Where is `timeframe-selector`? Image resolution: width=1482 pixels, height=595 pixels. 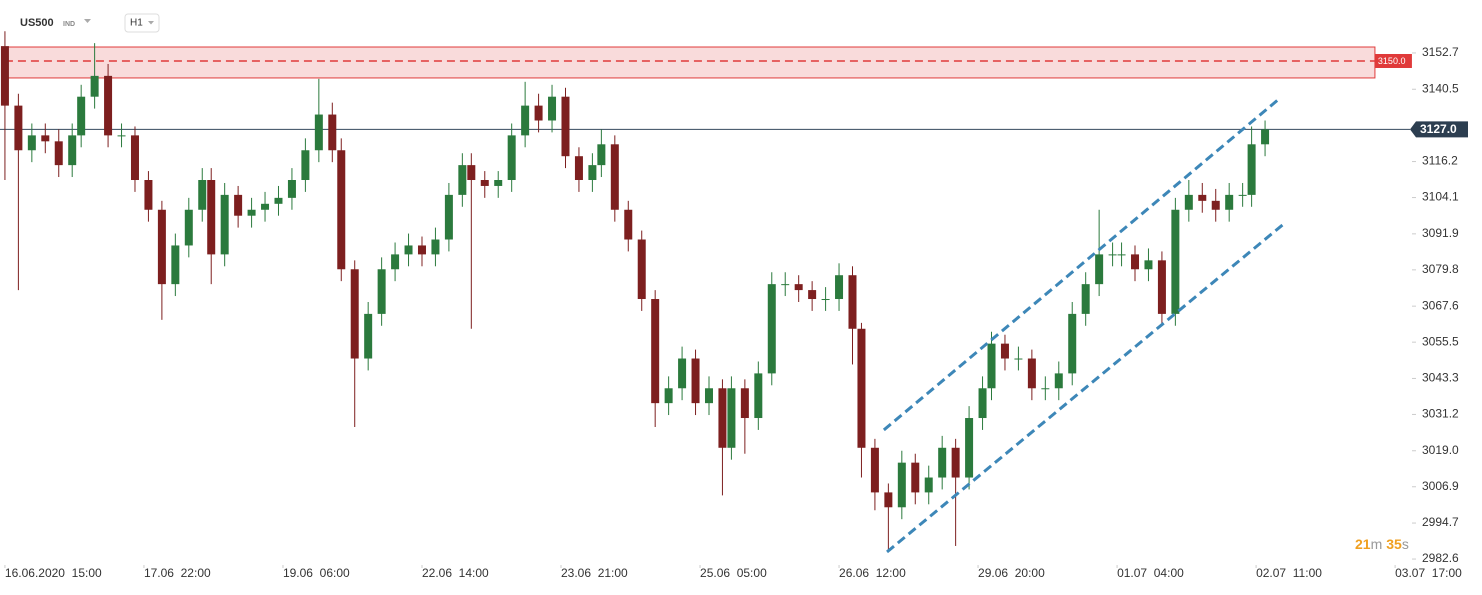
timeframe-selector is located at coordinates (142, 23).